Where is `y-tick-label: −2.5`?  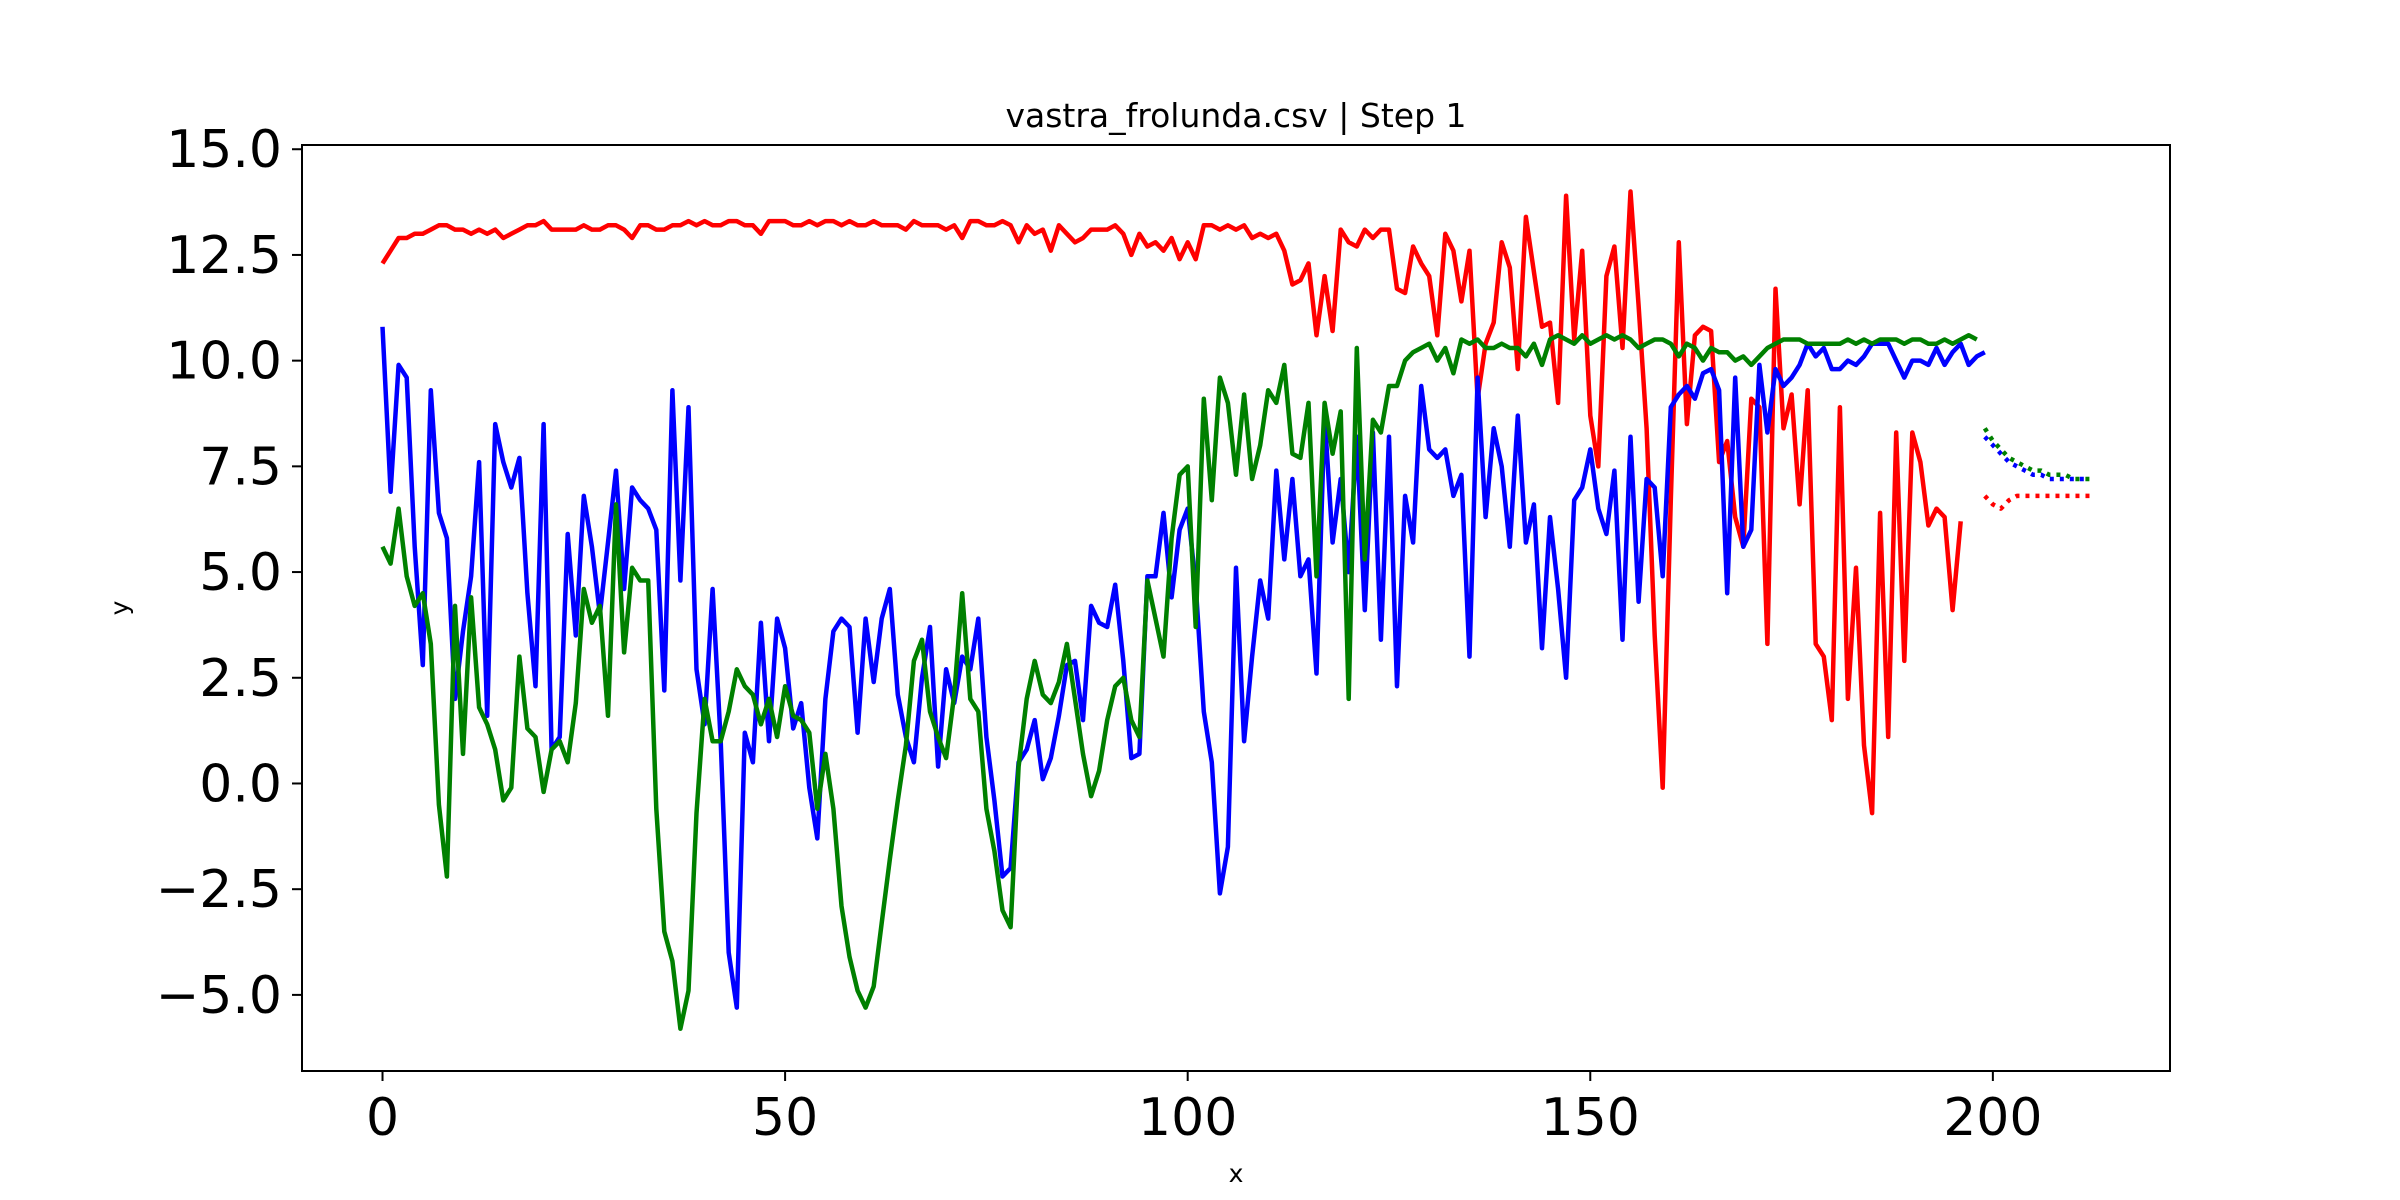 y-tick-label: −2.5 is located at coordinates (219, 890).